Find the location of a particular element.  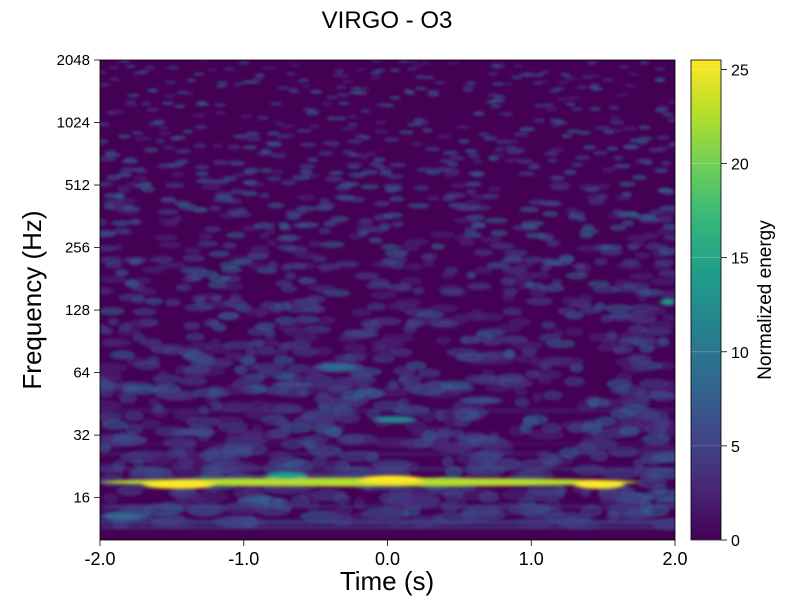

x-tick-label: -1.0 is located at coordinates (243, 559).